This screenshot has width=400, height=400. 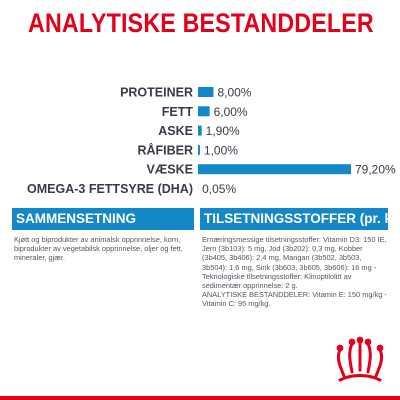 What do you see at coordinates (219, 189) in the screenshot?
I see `value-label: 0,05%` at bounding box center [219, 189].